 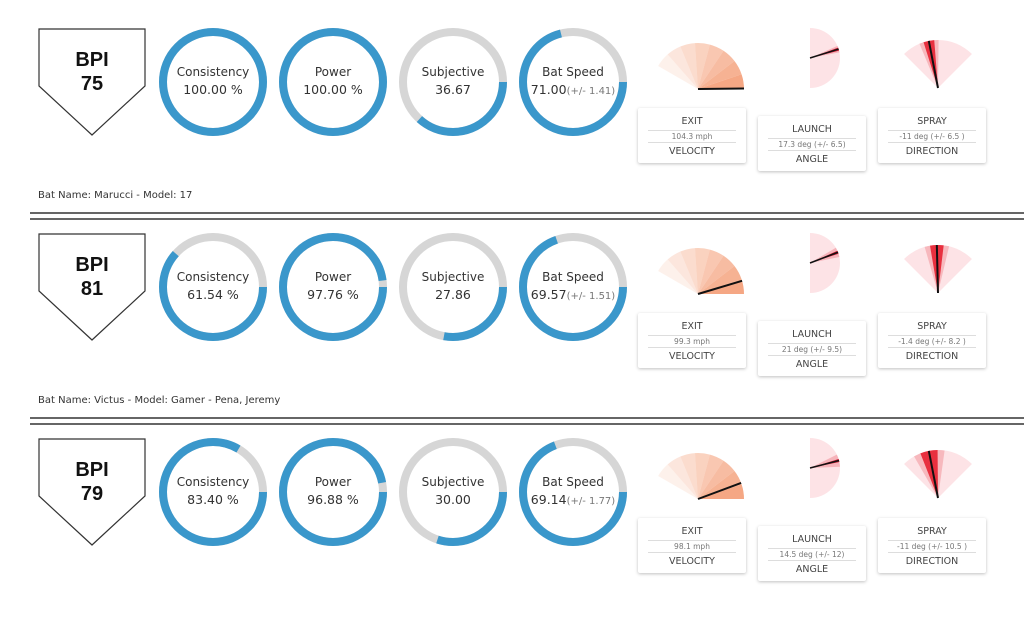 What do you see at coordinates (453, 294) in the screenshot?
I see `gauge-value: 27.86` at bounding box center [453, 294].